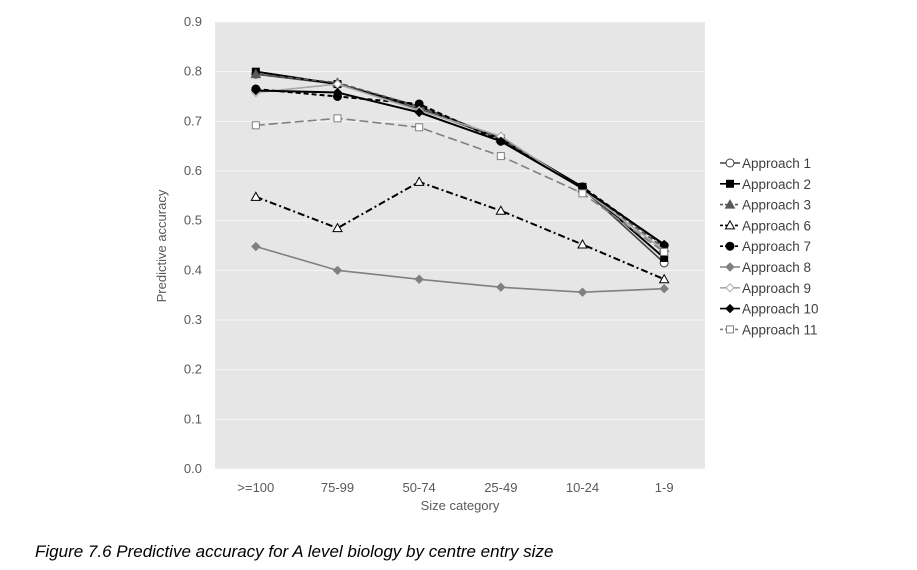 This screenshot has height=570, width=917. Describe the element at coordinates (193, 369) in the screenshot. I see `y-tick-label: 0.2` at that location.